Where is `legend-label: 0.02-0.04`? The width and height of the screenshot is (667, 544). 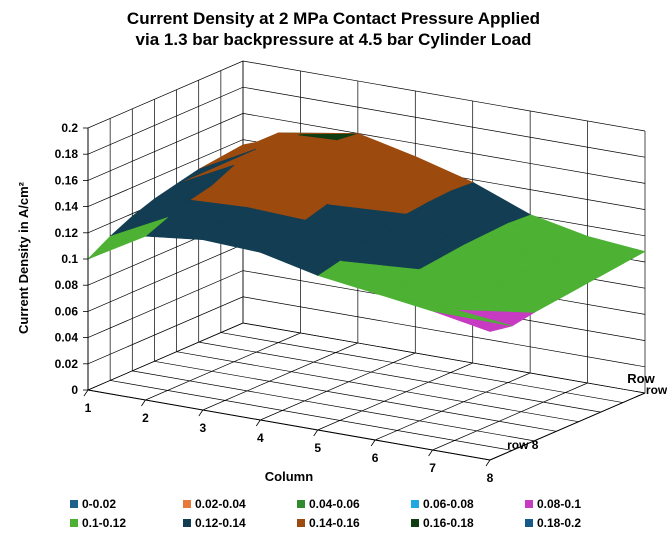
legend-label: 0.02-0.04 is located at coordinates (220, 504).